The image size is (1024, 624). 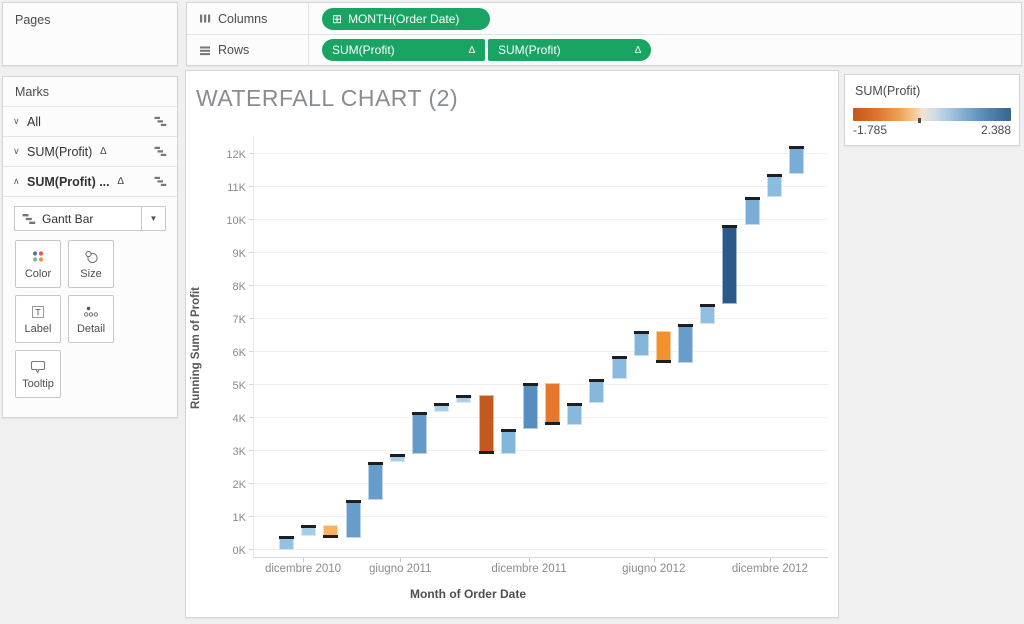 What do you see at coordinates (38, 383) in the screenshot?
I see `button-label: Tooltip` at bounding box center [38, 383].